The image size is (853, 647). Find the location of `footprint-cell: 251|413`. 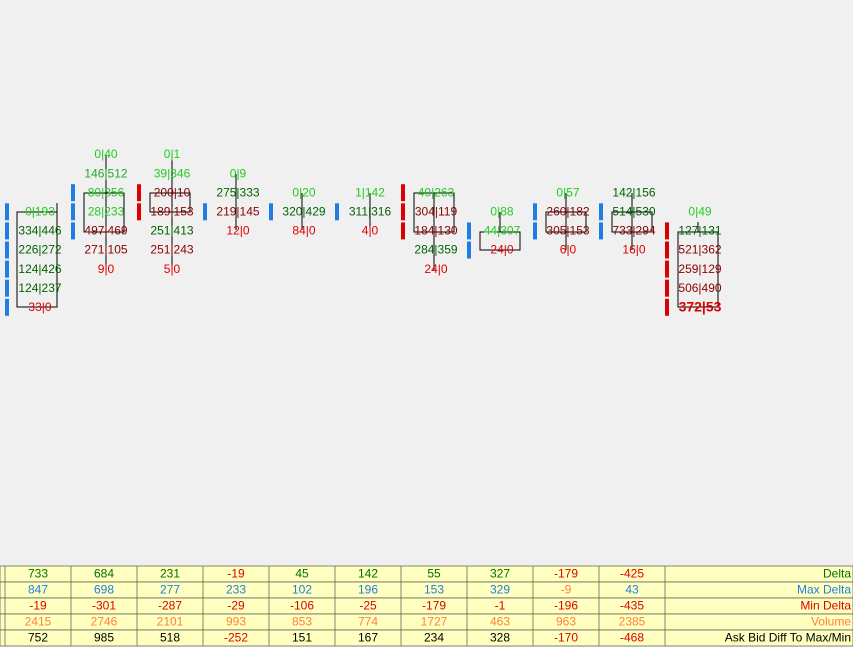

footprint-cell: 251|413 is located at coordinates (171, 231).